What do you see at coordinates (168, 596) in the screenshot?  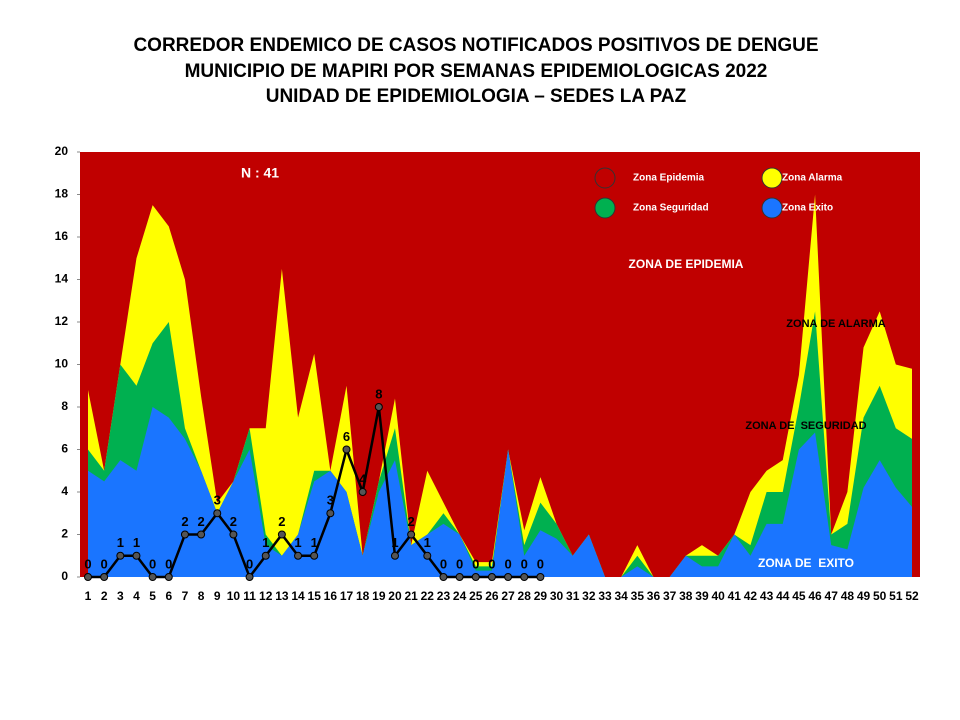 I see `x-tick-label: 6` at bounding box center [168, 596].